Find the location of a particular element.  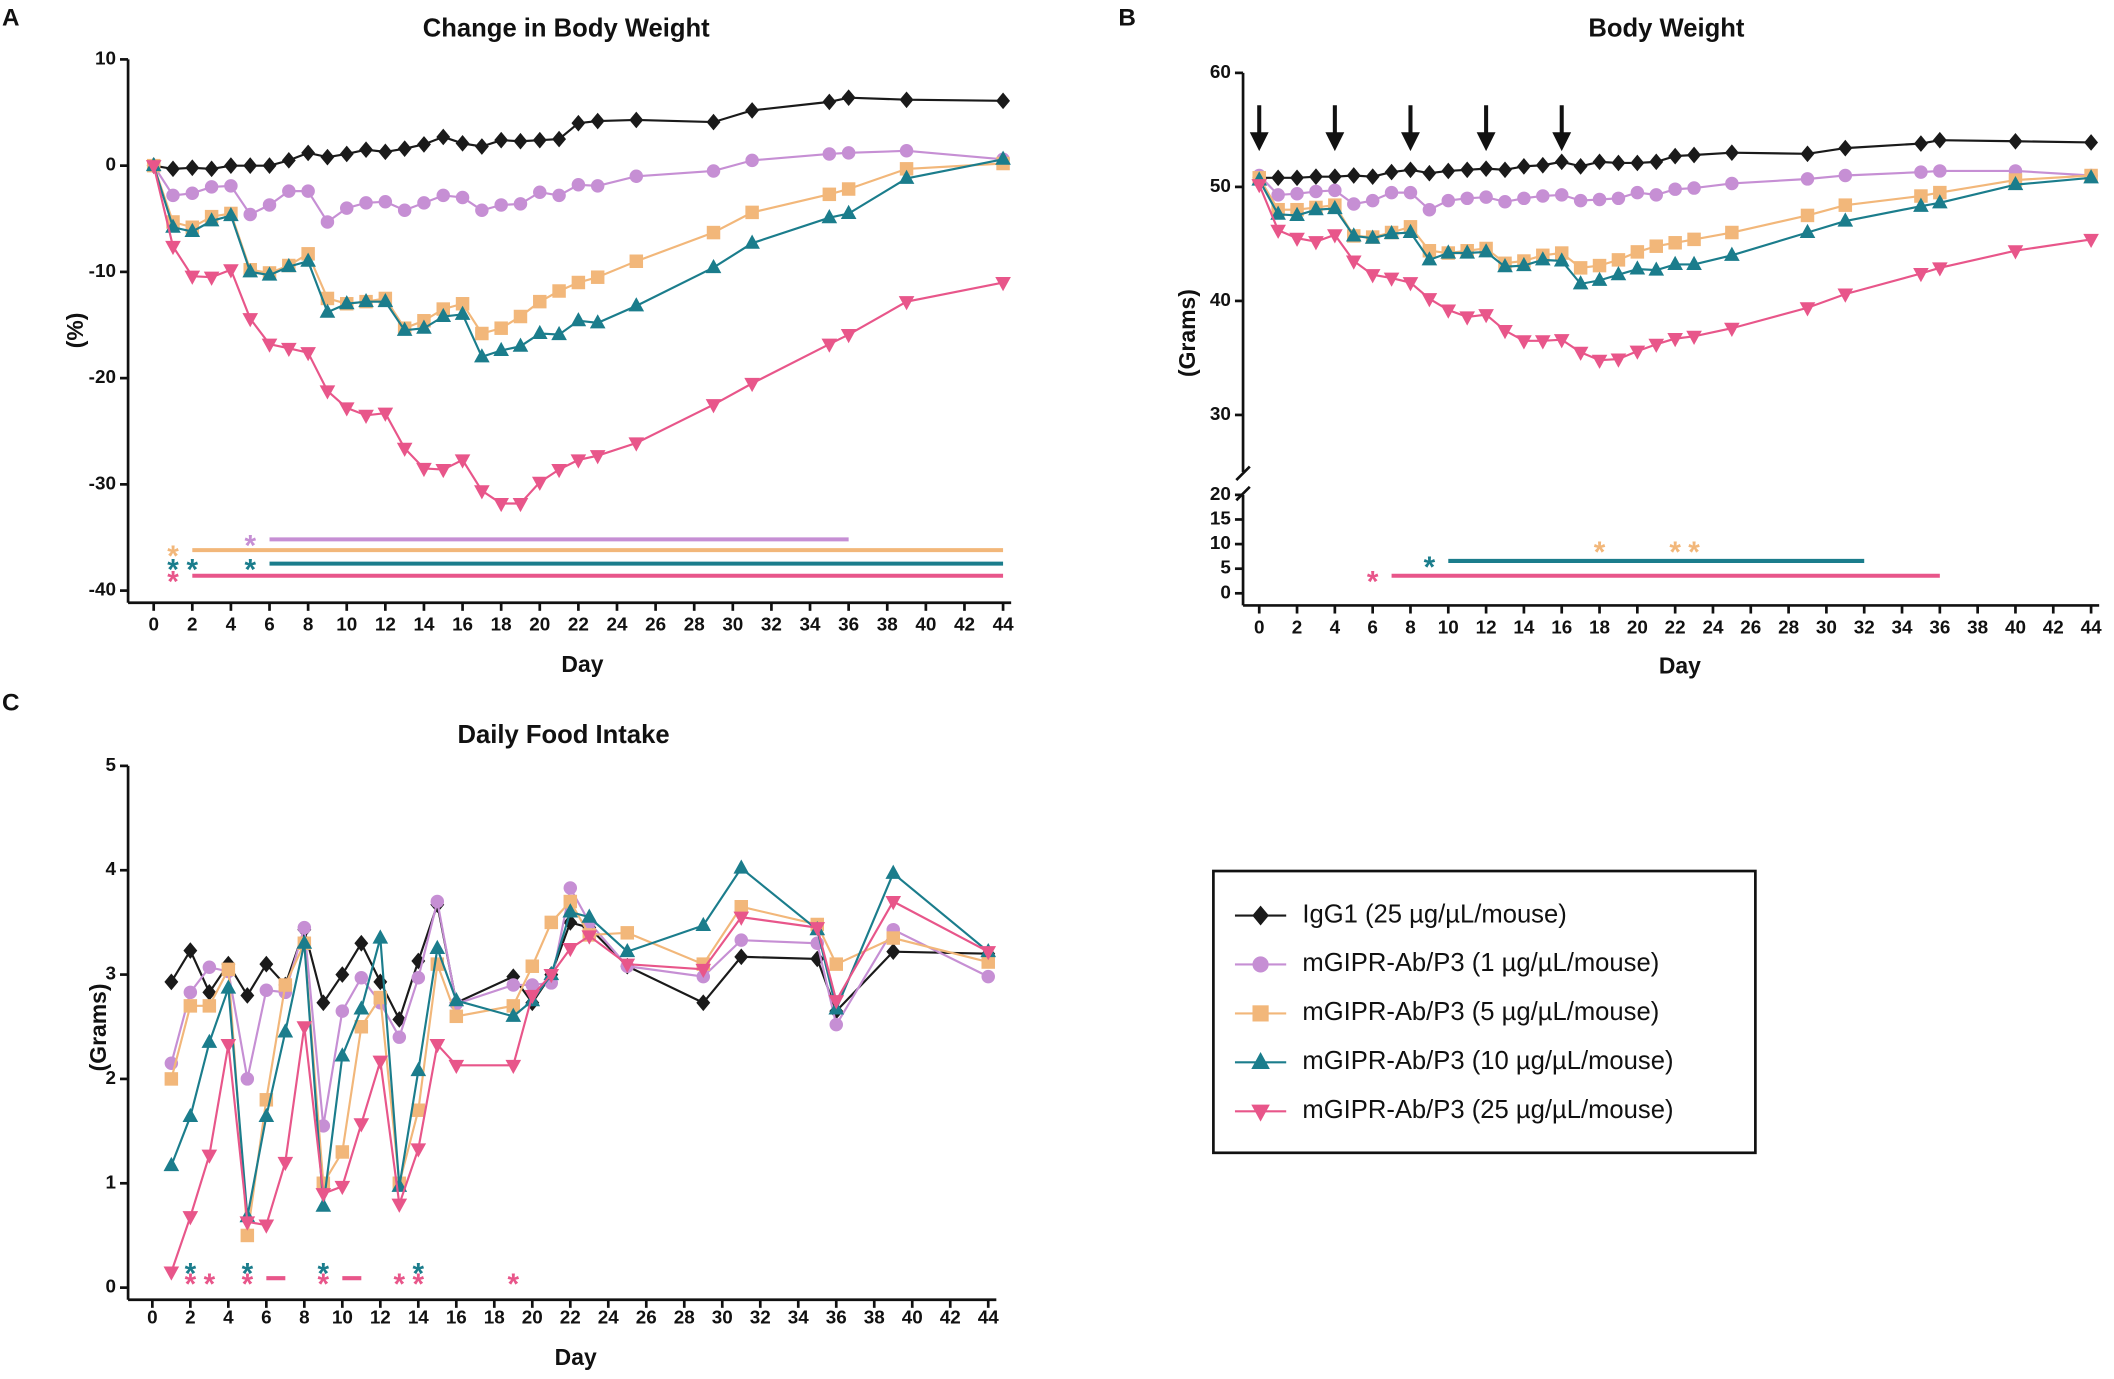

y-tick-label: 40 is located at coordinates (1220, 299).